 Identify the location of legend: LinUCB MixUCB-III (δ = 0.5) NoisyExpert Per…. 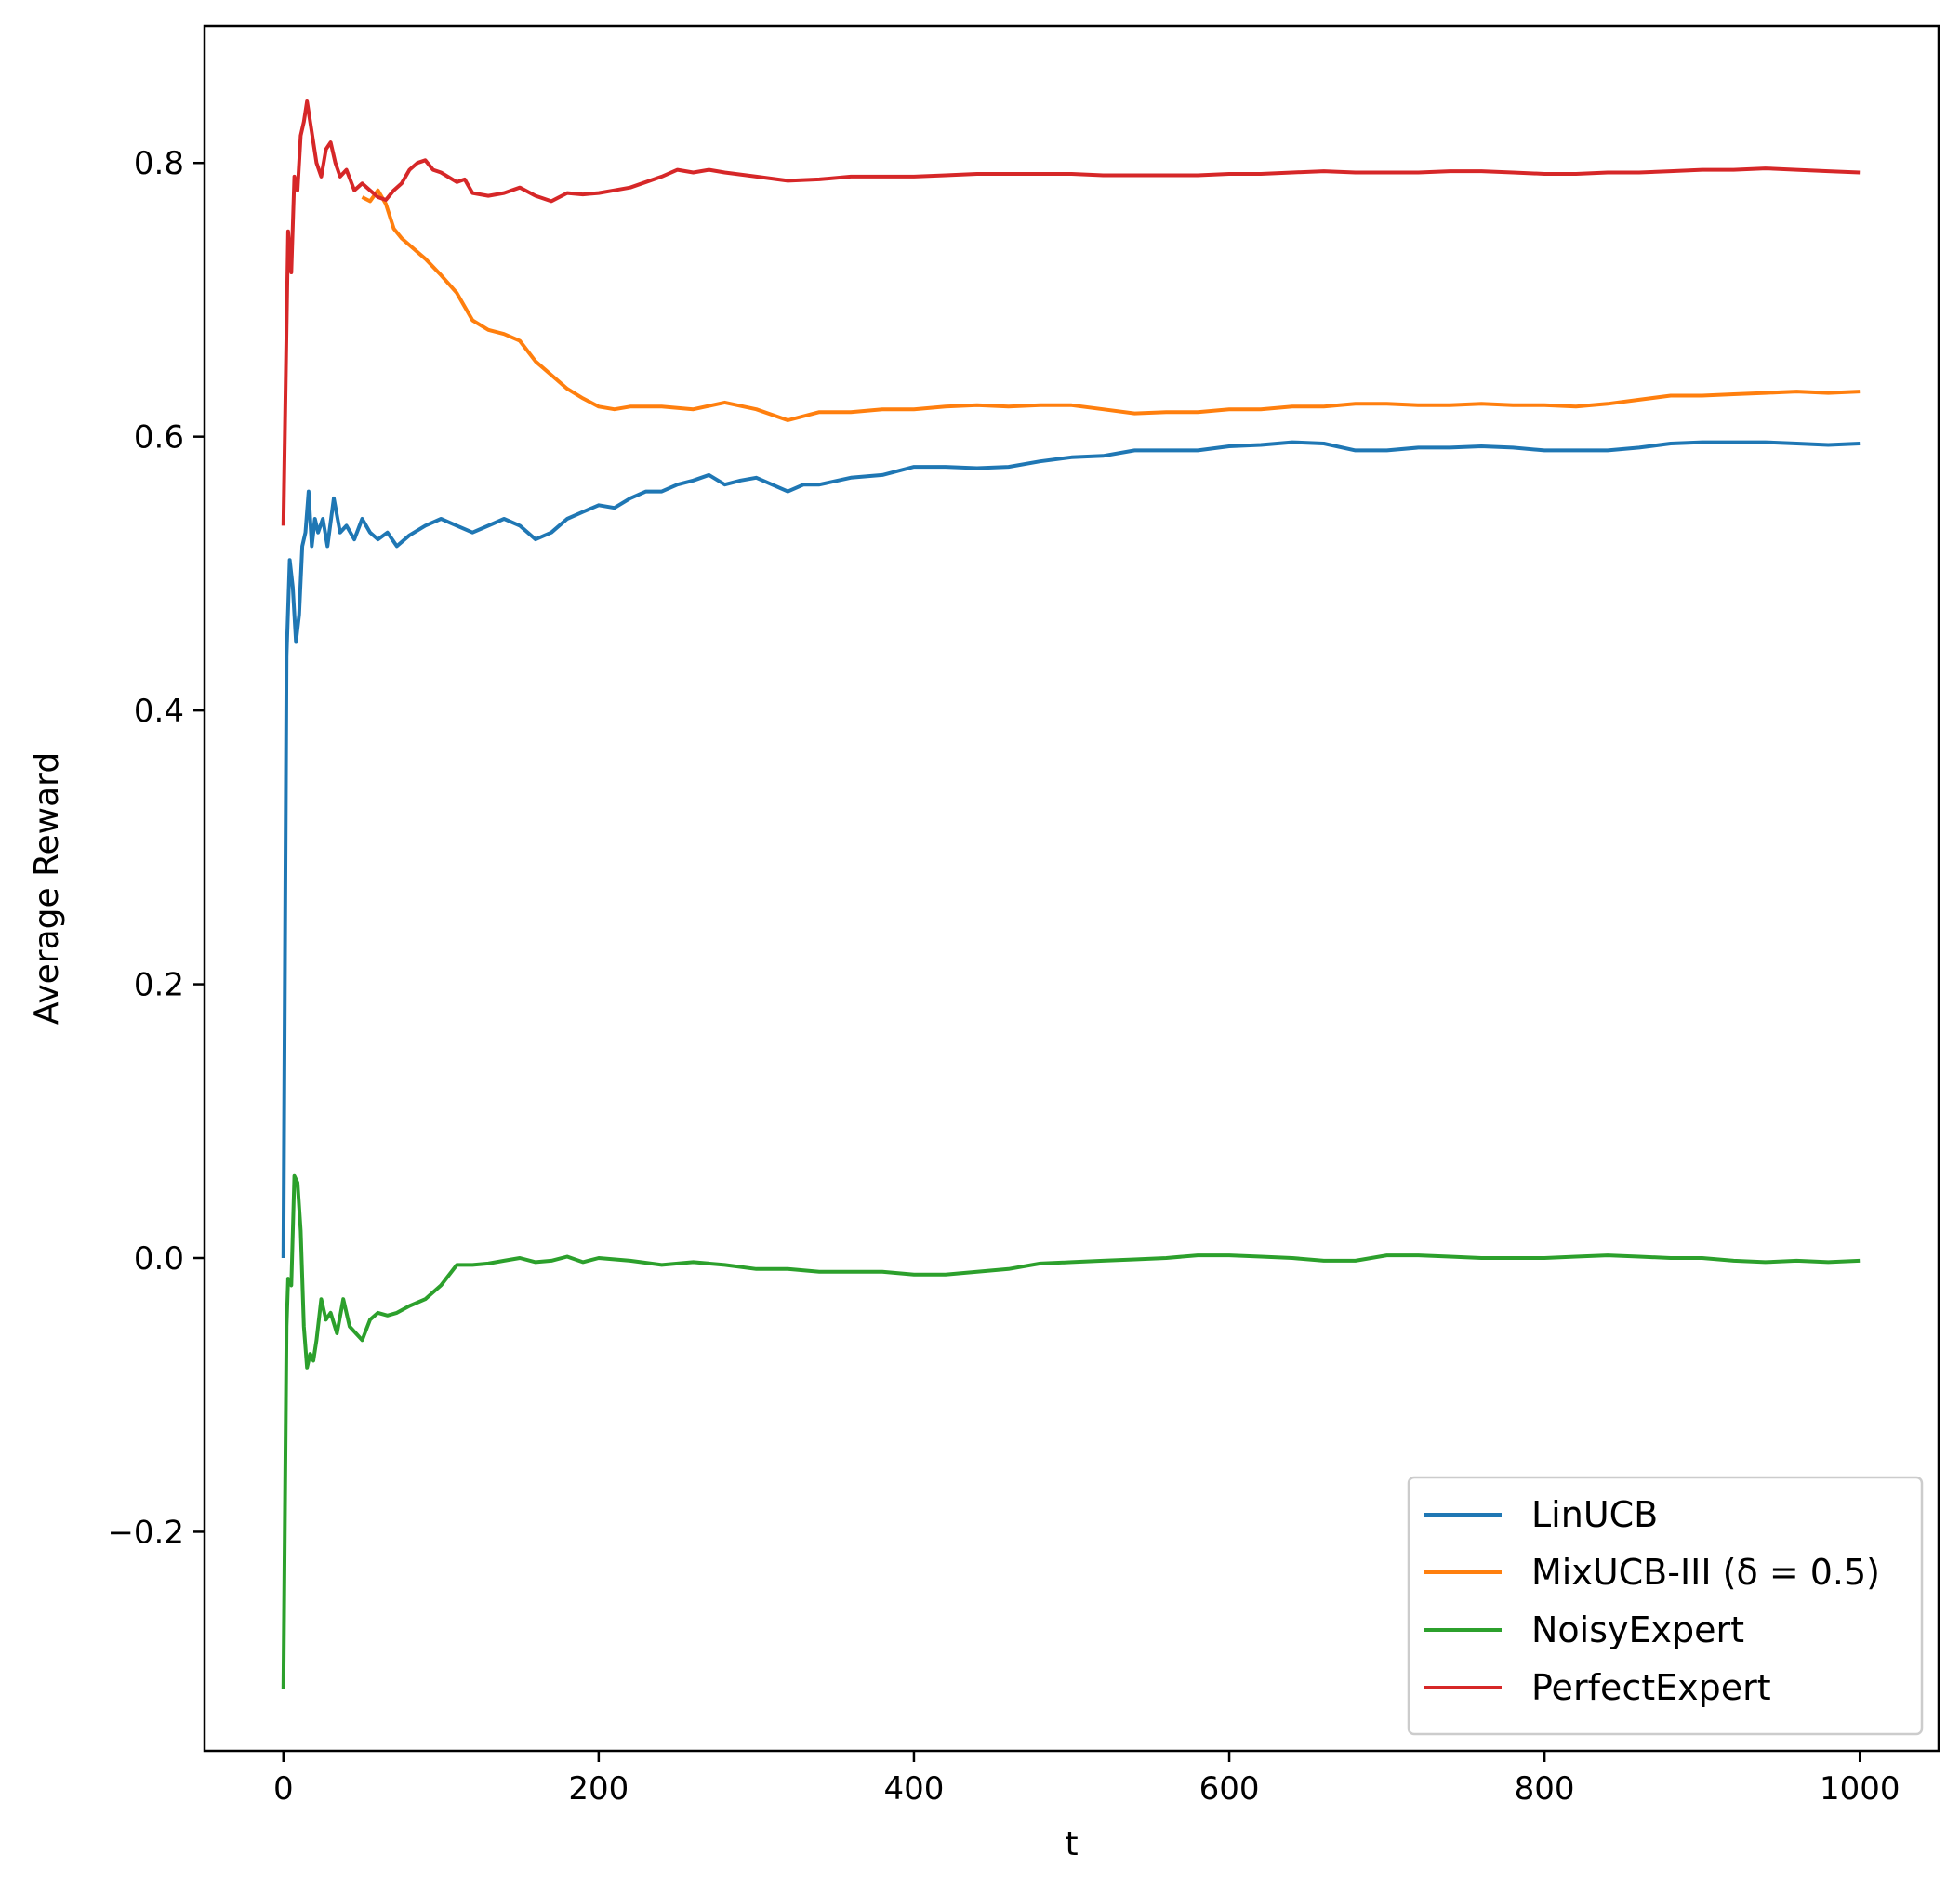
(1665, 1606).